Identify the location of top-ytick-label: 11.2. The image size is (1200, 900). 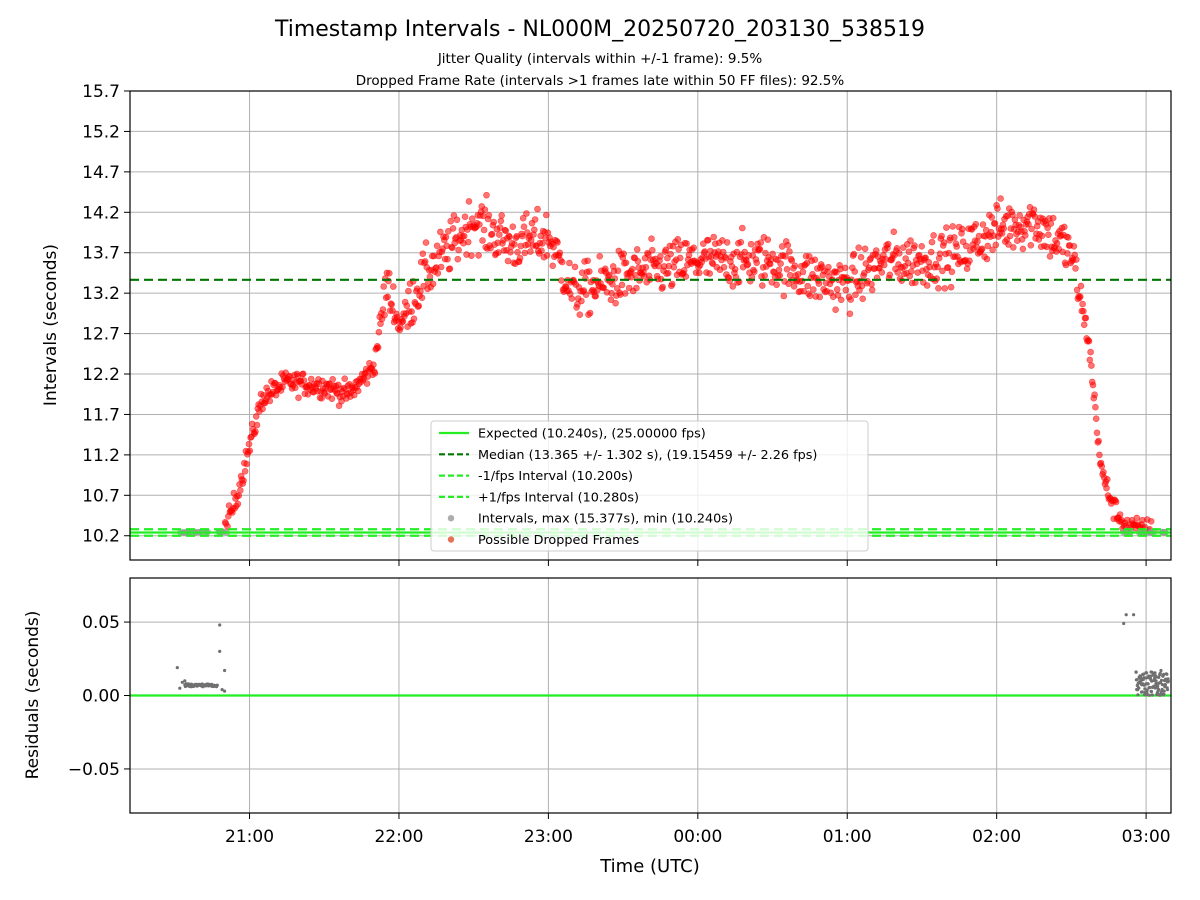
(101, 456).